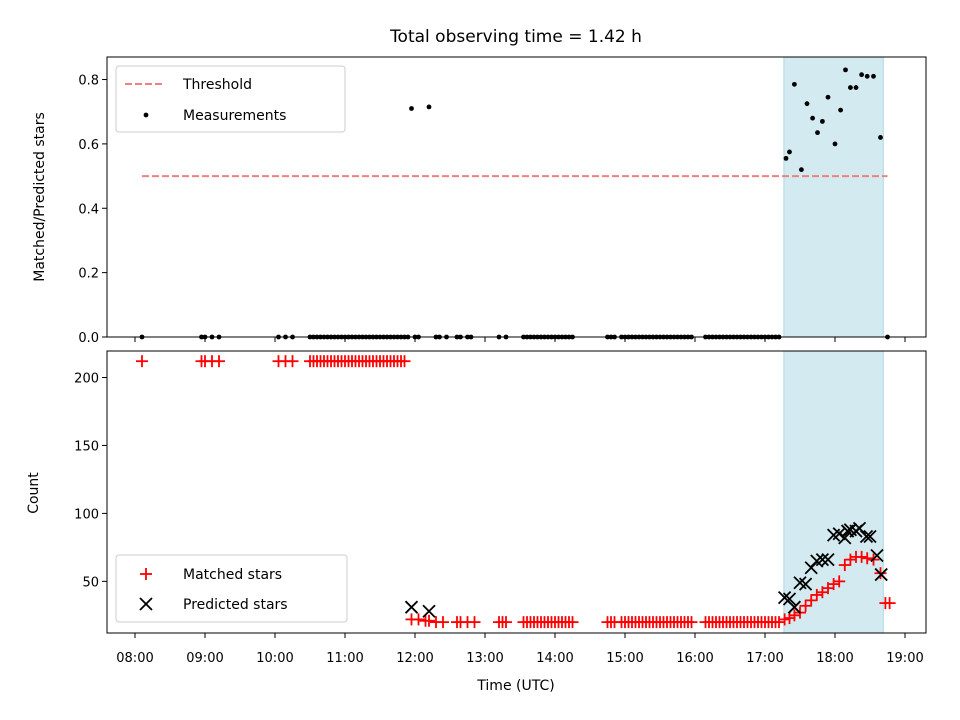 The height and width of the screenshot is (720, 960). I want to click on legend-measurements-swatch, so click(146, 115).